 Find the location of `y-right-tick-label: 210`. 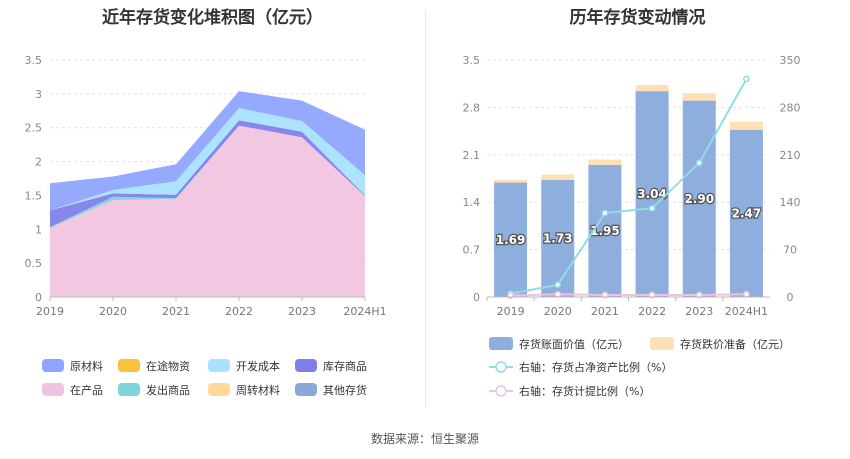

y-right-tick-label: 210 is located at coordinates (790, 155).